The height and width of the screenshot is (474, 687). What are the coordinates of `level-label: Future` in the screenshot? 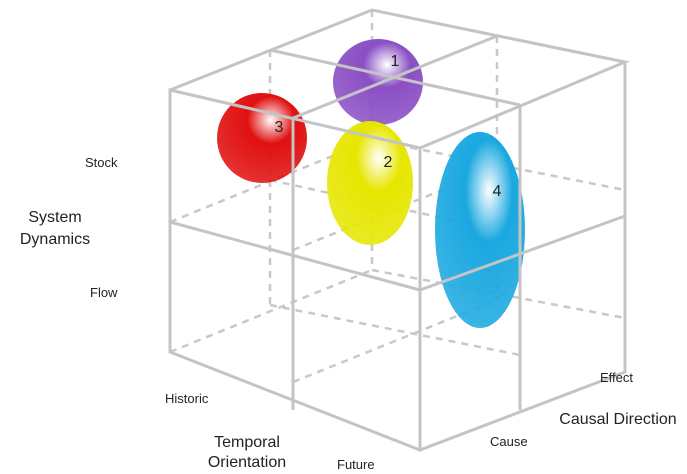 It's located at (356, 464).